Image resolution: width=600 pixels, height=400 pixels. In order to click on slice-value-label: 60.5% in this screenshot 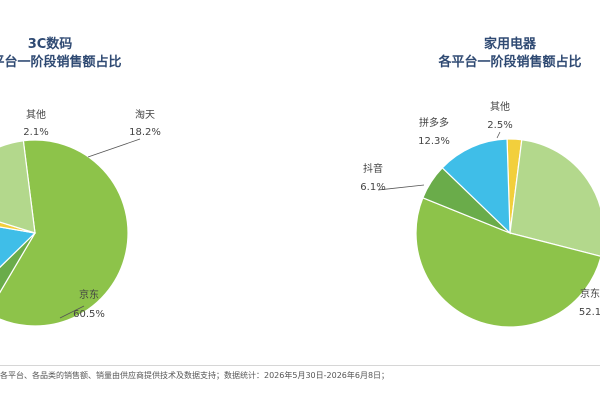, I will do `click(89, 314)`.